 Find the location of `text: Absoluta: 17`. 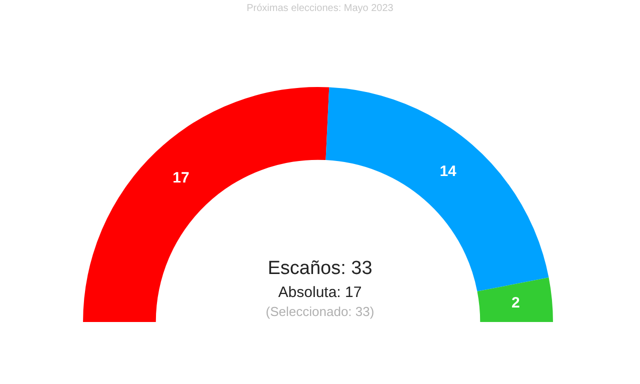

text: Absoluta: 17 is located at coordinates (320, 292).